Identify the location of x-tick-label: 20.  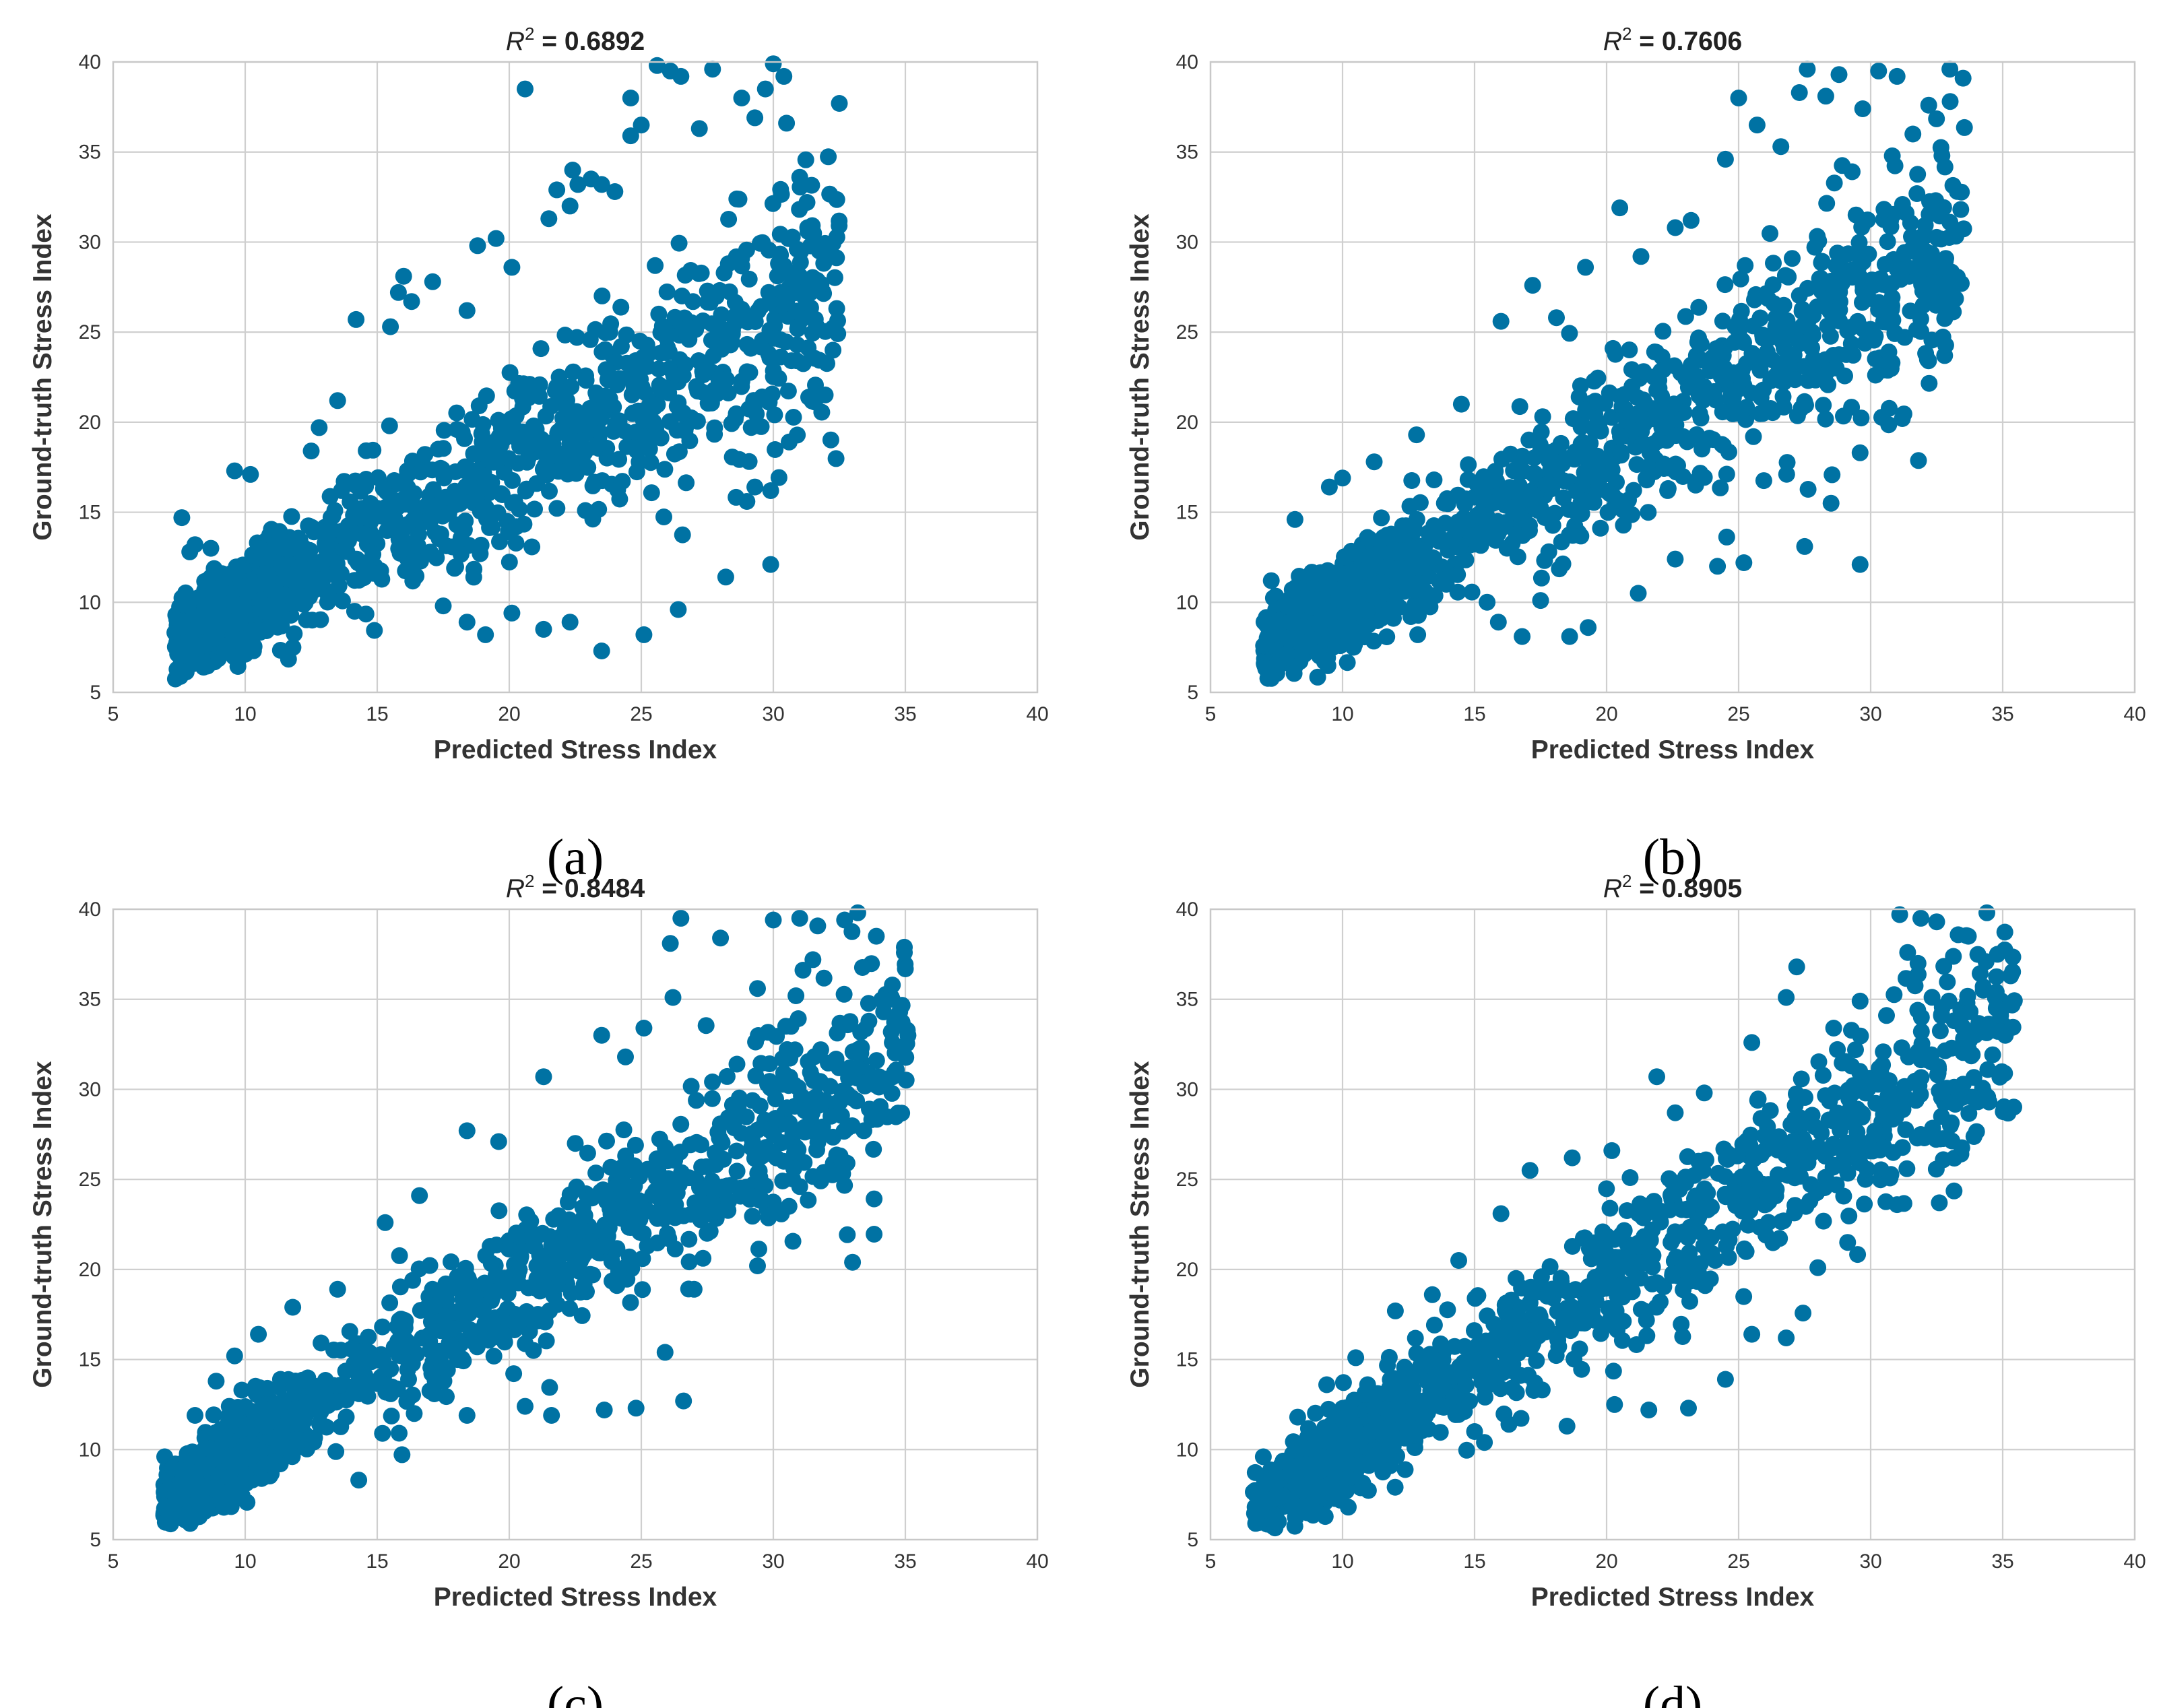
(509, 1562).